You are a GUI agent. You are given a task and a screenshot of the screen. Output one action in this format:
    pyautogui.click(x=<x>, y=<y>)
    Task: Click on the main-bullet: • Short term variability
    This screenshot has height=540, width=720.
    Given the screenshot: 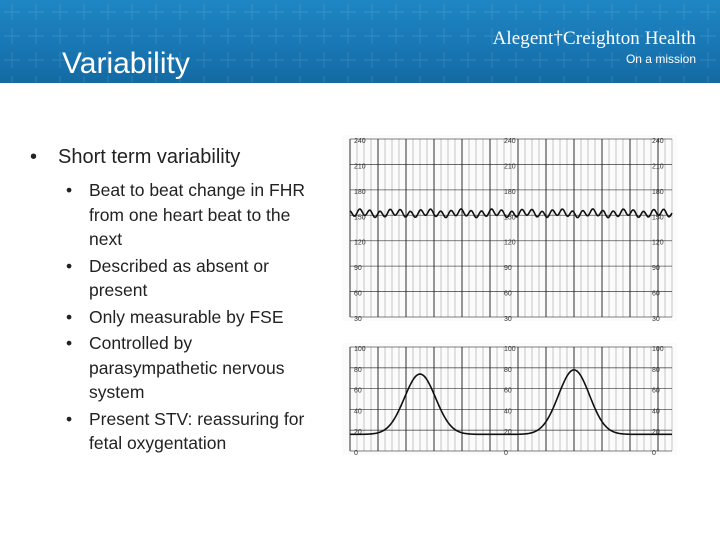 What is the action you would take?
    pyautogui.click(x=180, y=157)
    